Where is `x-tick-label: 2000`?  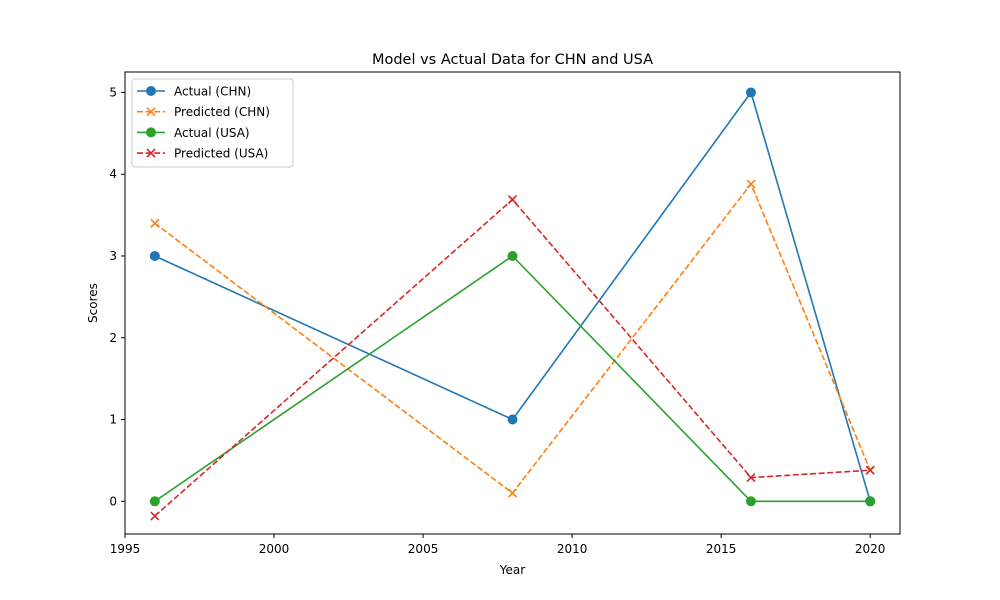
x-tick-label: 2000 is located at coordinates (274, 549).